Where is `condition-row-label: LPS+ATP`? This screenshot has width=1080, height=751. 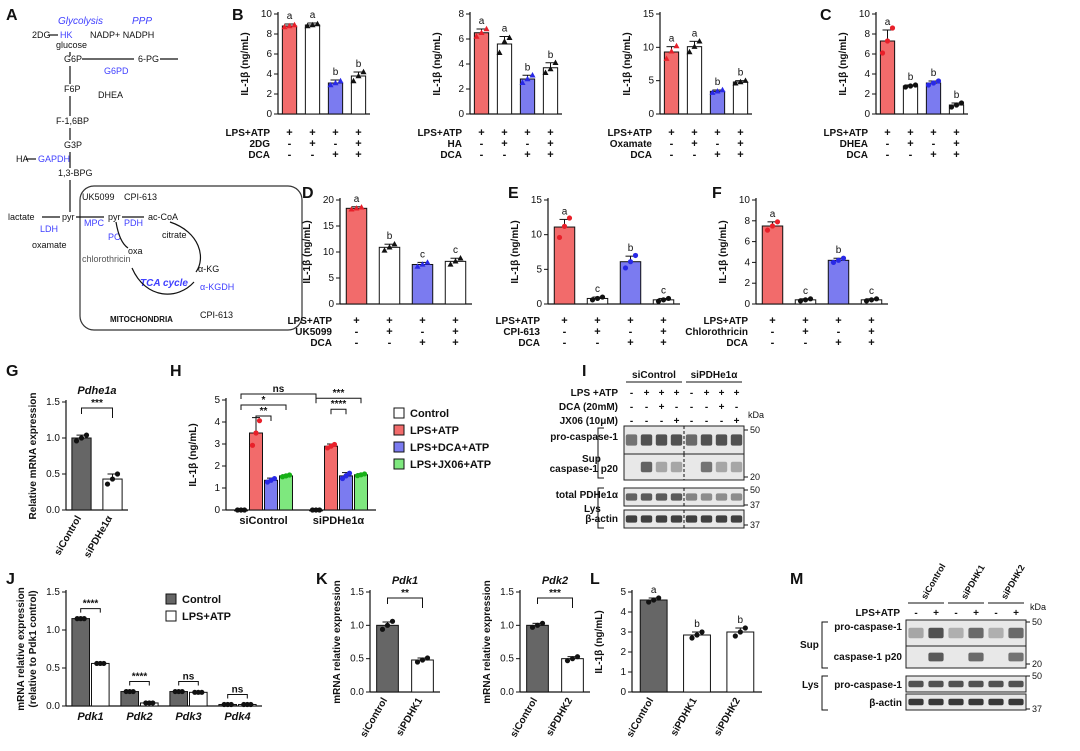
condition-row-label: LPS+ATP is located at coordinates (517, 321).